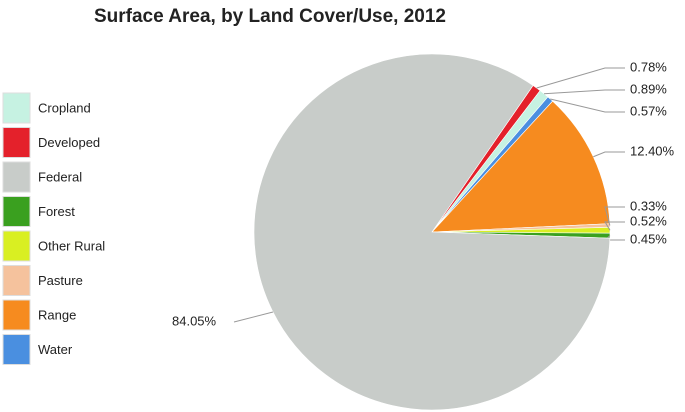 The image size is (685, 412). Describe the element at coordinates (57, 314) in the screenshot. I see `legend-label: Range` at that location.